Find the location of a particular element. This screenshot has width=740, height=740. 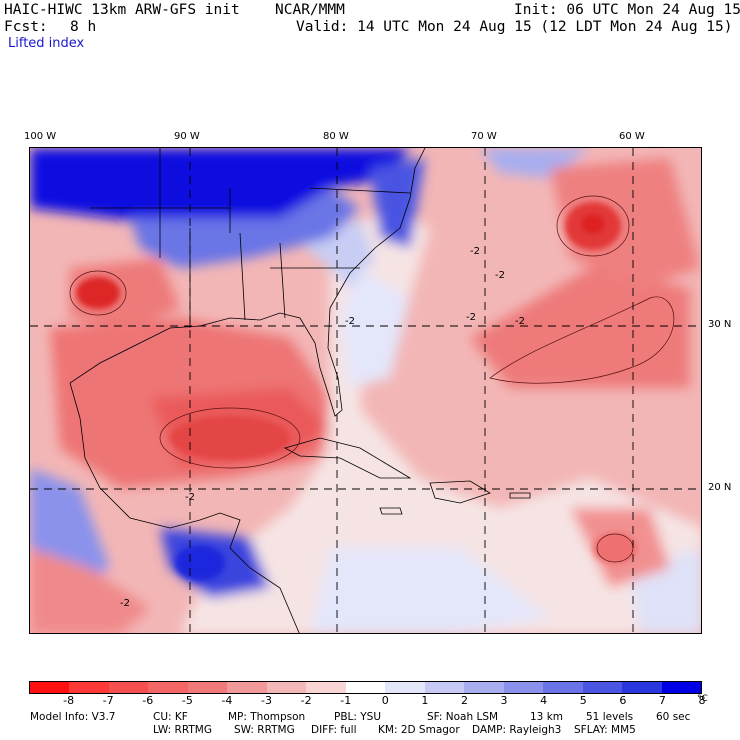

red-core-lesser-antilles is located at coordinates (615, 548).